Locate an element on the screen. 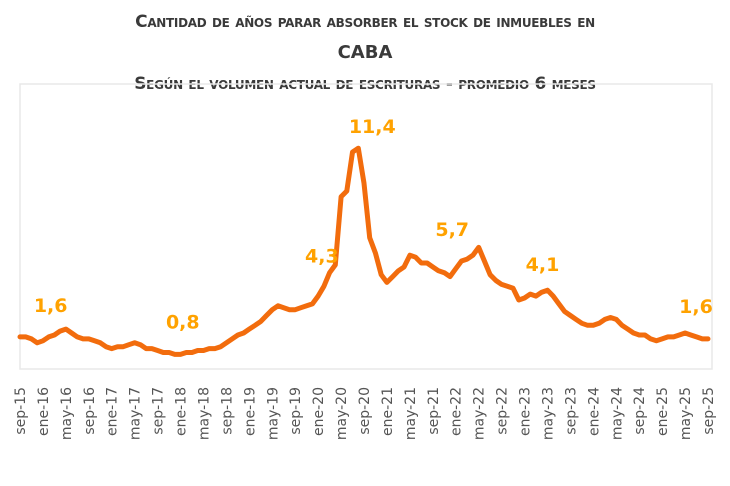 Image resolution: width=730 pixels, height=486 pixels. x-tick-label: ene-20 is located at coordinates (319, 411).